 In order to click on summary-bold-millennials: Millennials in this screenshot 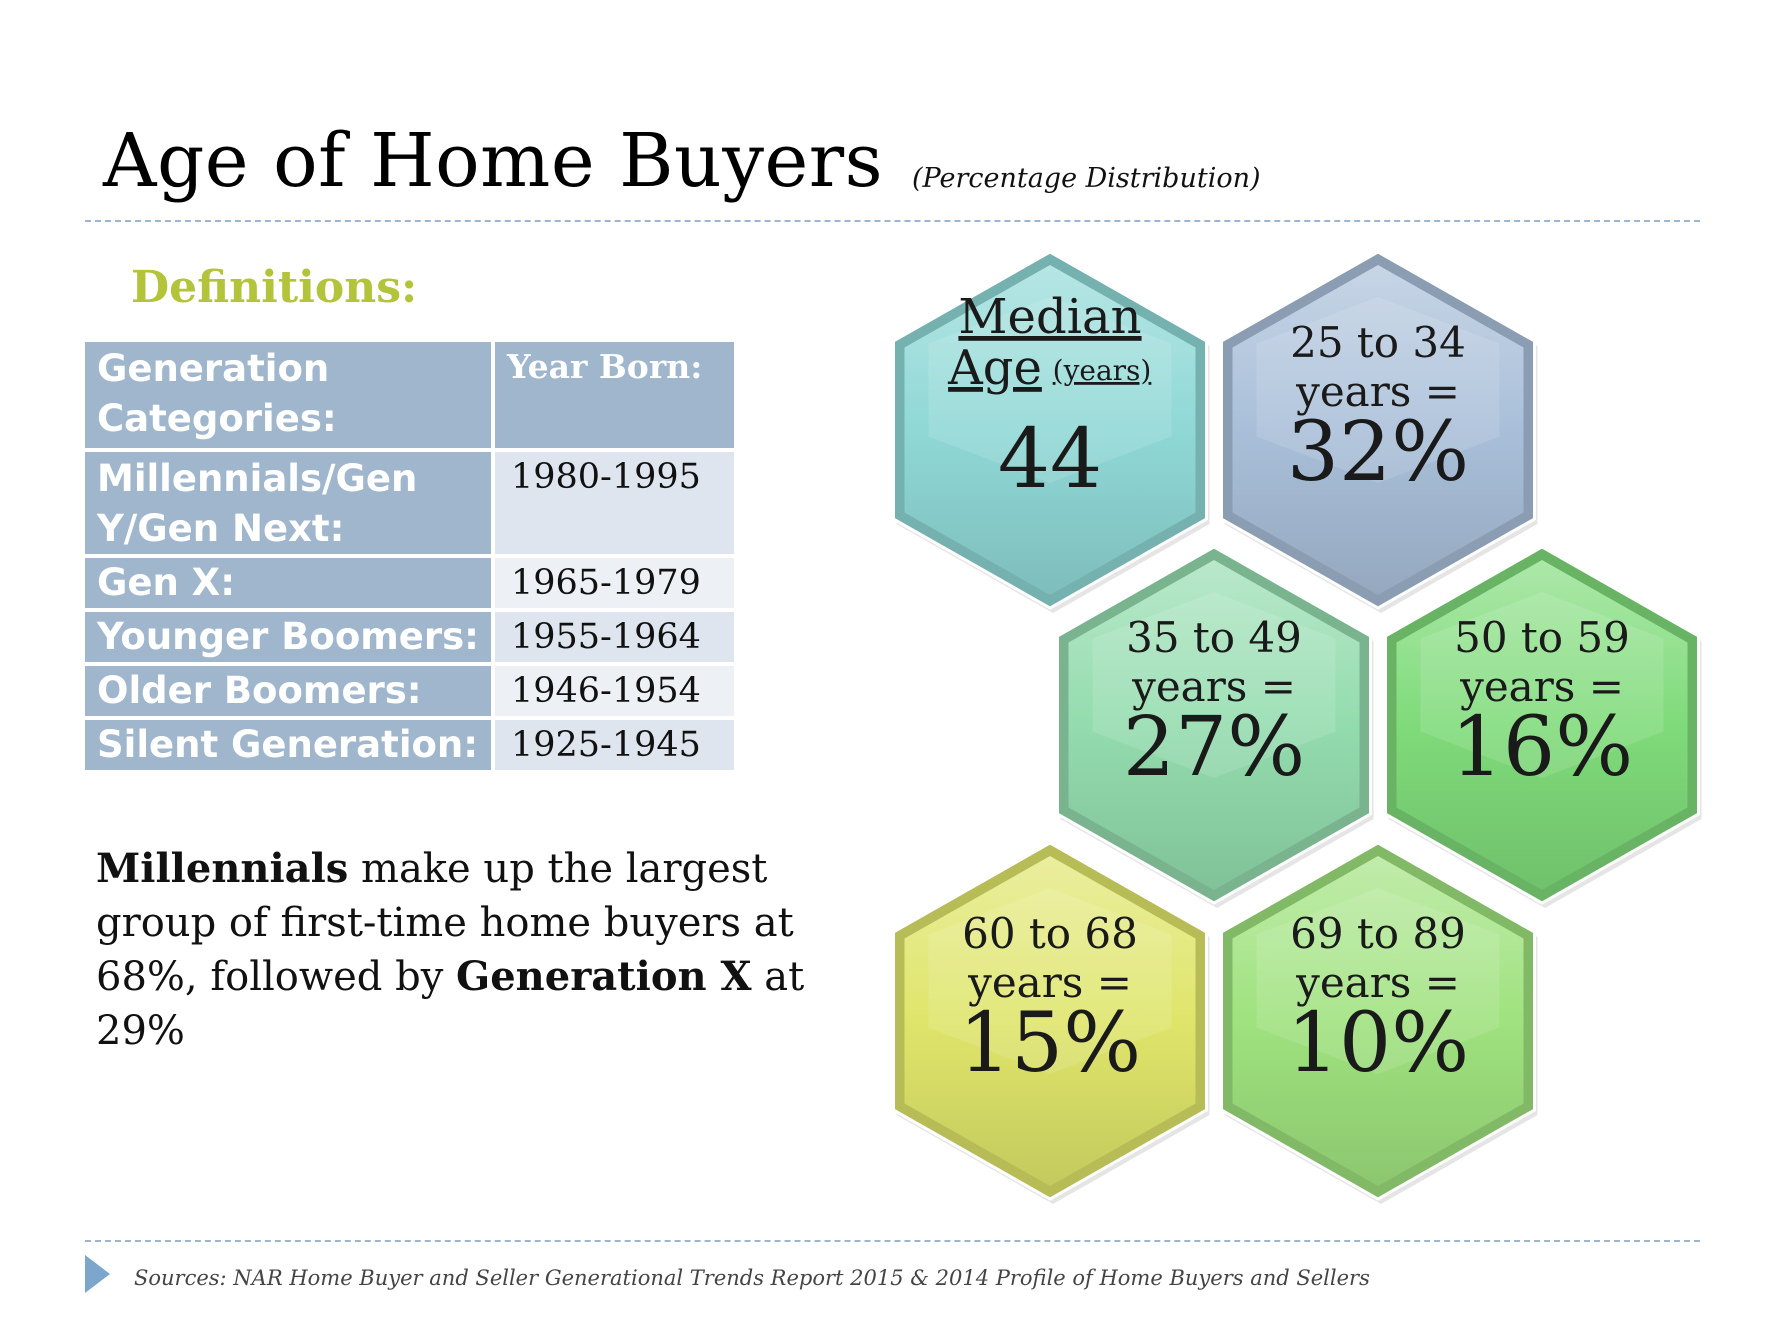, I will do `click(222, 868)`.